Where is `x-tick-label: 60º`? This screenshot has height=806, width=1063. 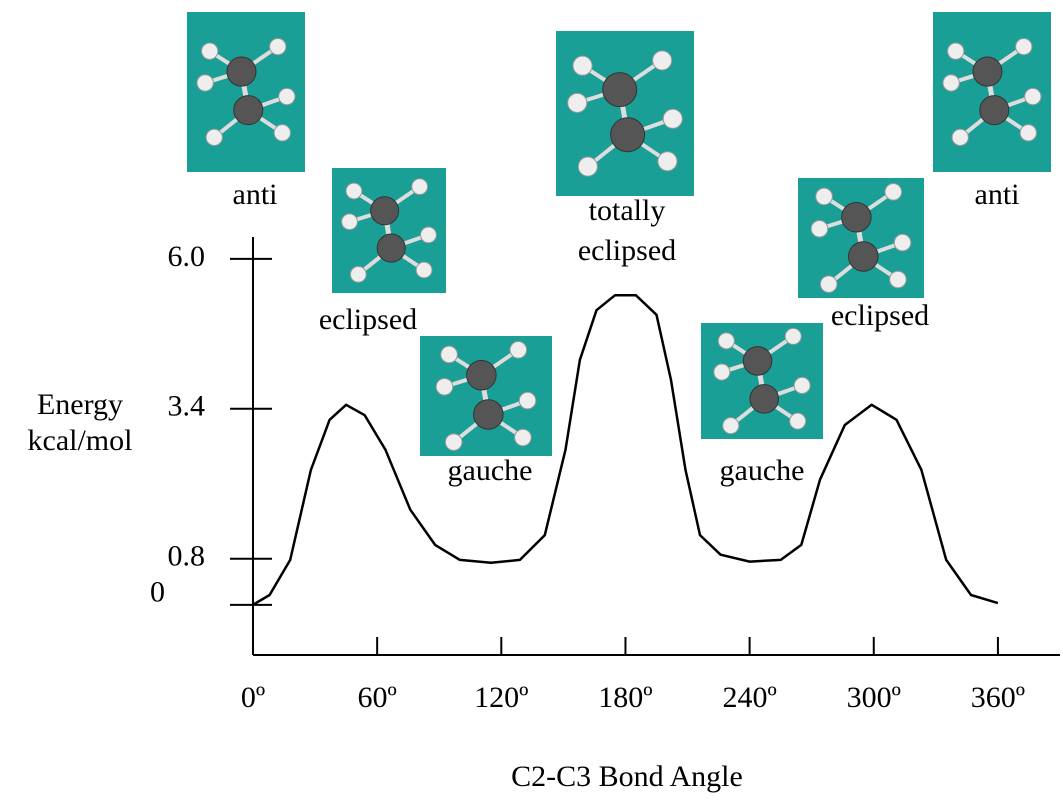
x-tick-label: 60º is located at coordinates (376, 697).